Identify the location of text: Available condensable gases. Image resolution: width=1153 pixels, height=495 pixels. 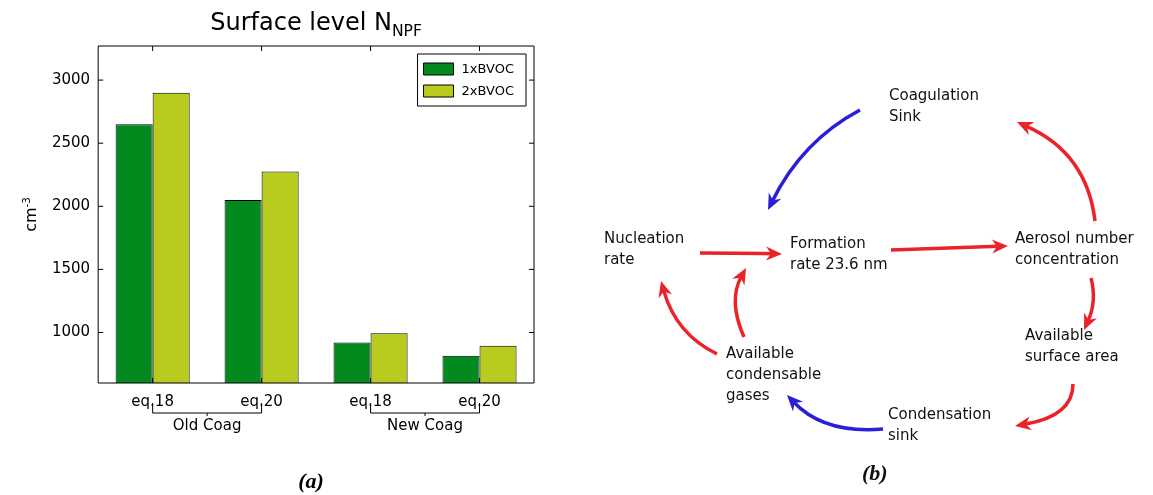
(774, 374).